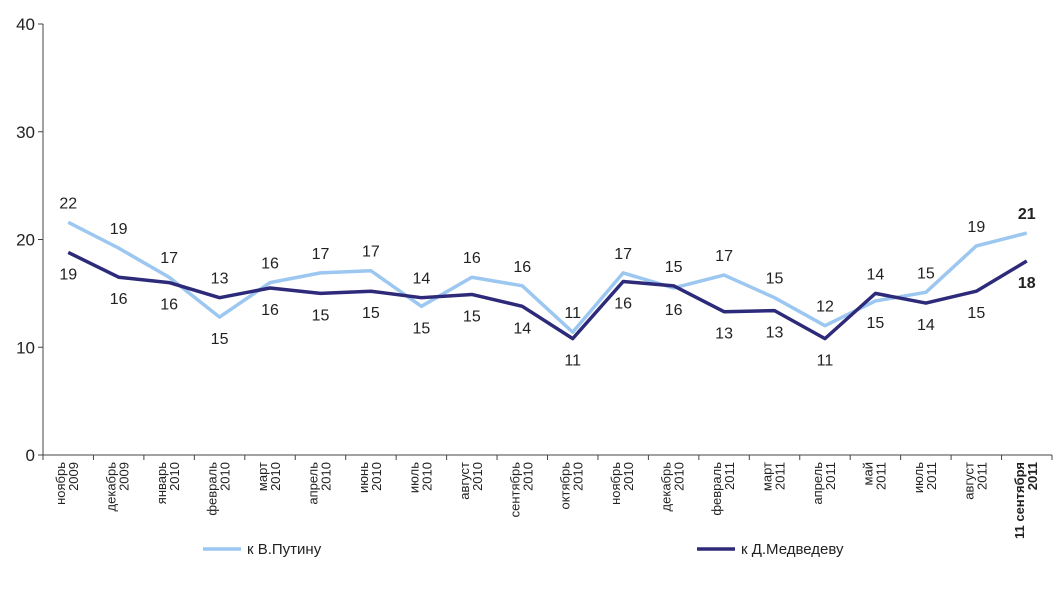 The image size is (1054, 589). Describe the element at coordinates (68, 203) in the screenshot. I see `data-label-putin: 22` at that location.